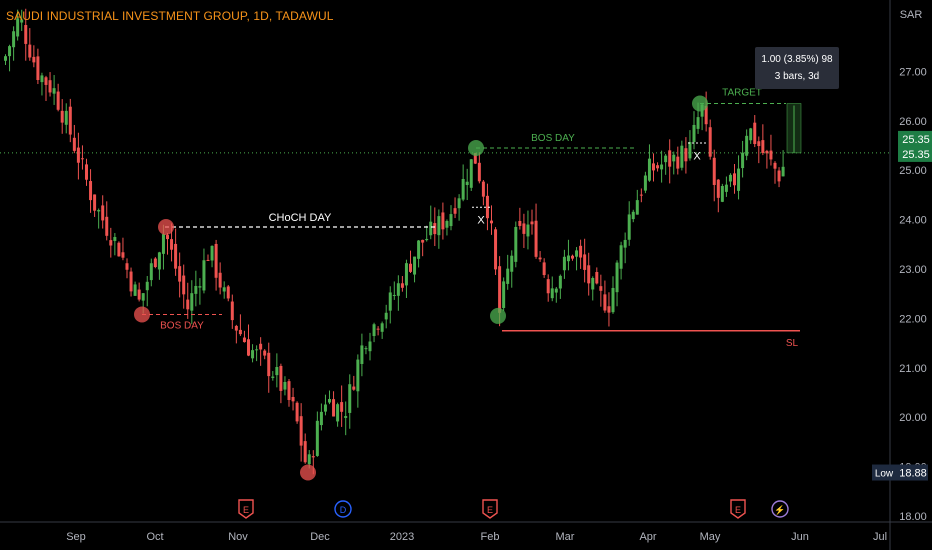  What do you see at coordinates (780, 509) in the screenshot?
I see `split-event-icon` at bounding box center [780, 509].